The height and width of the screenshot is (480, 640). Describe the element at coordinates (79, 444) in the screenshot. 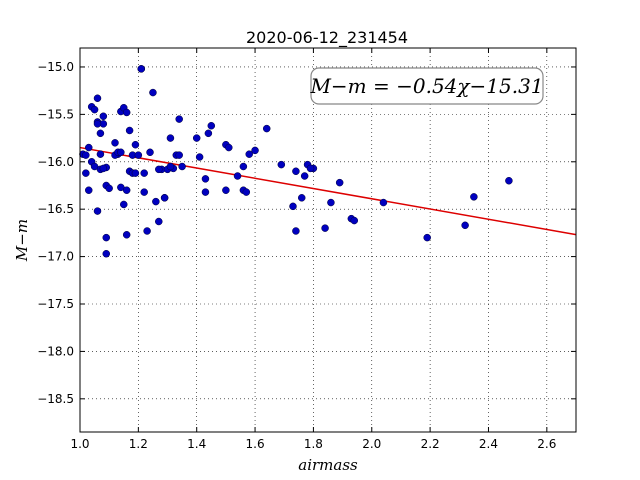

I see `x-tick-label: 1.0` at that location.